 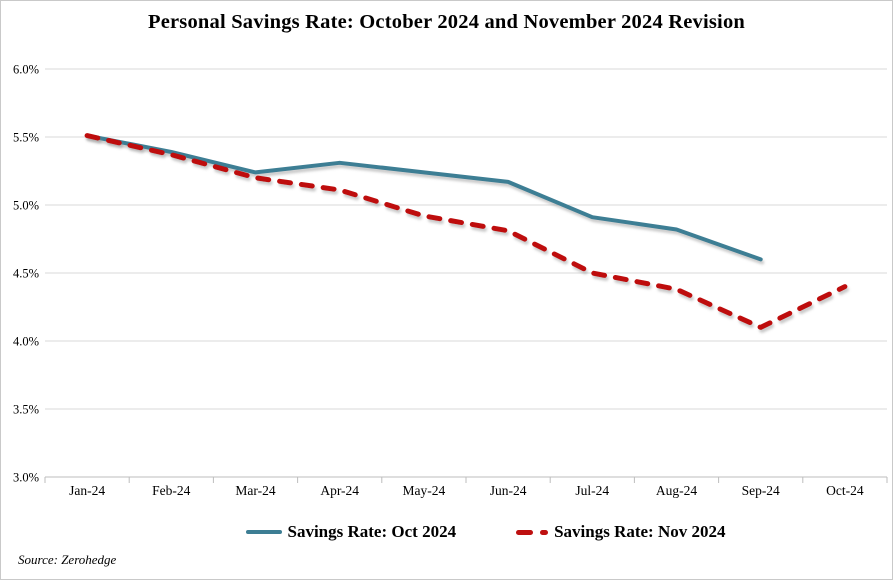 I want to click on legend-item-nov-2024: Savings Rate: Nov 2024, so click(x=621, y=532).